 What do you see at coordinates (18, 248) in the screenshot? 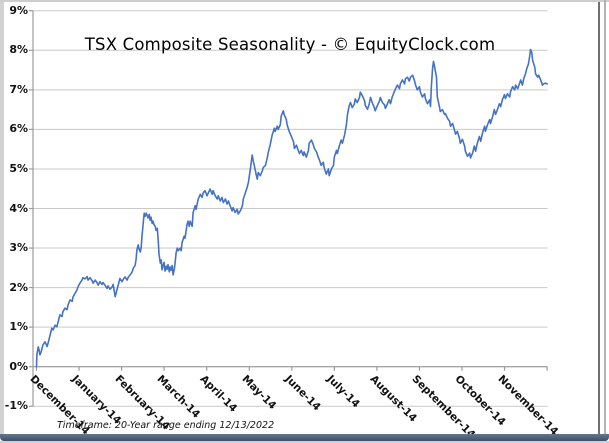
I see `y-axis-label: 3%` at bounding box center [18, 248].